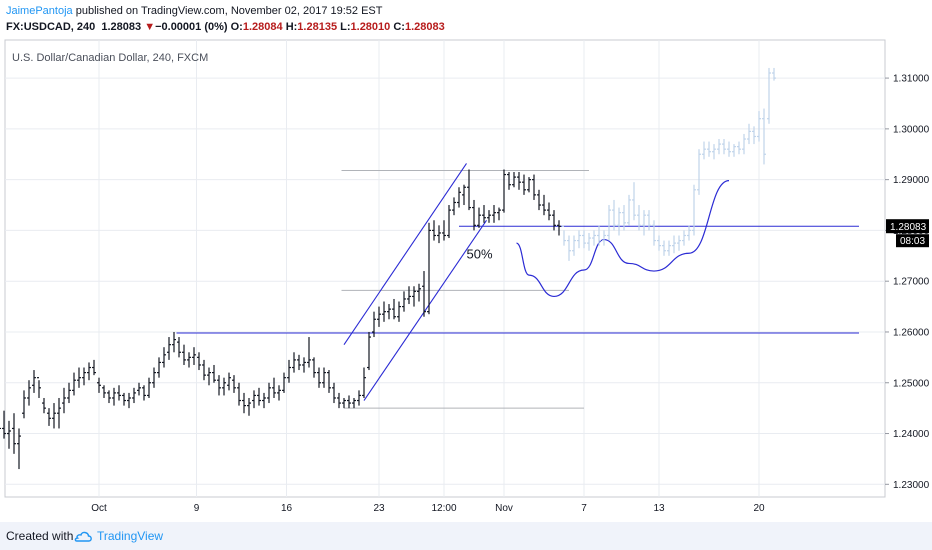 The image size is (932, 550). What do you see at coordinates (83, 536) in the screenshot?
I see `tradingview-cloud-icon` at bounding box center [83, 536].